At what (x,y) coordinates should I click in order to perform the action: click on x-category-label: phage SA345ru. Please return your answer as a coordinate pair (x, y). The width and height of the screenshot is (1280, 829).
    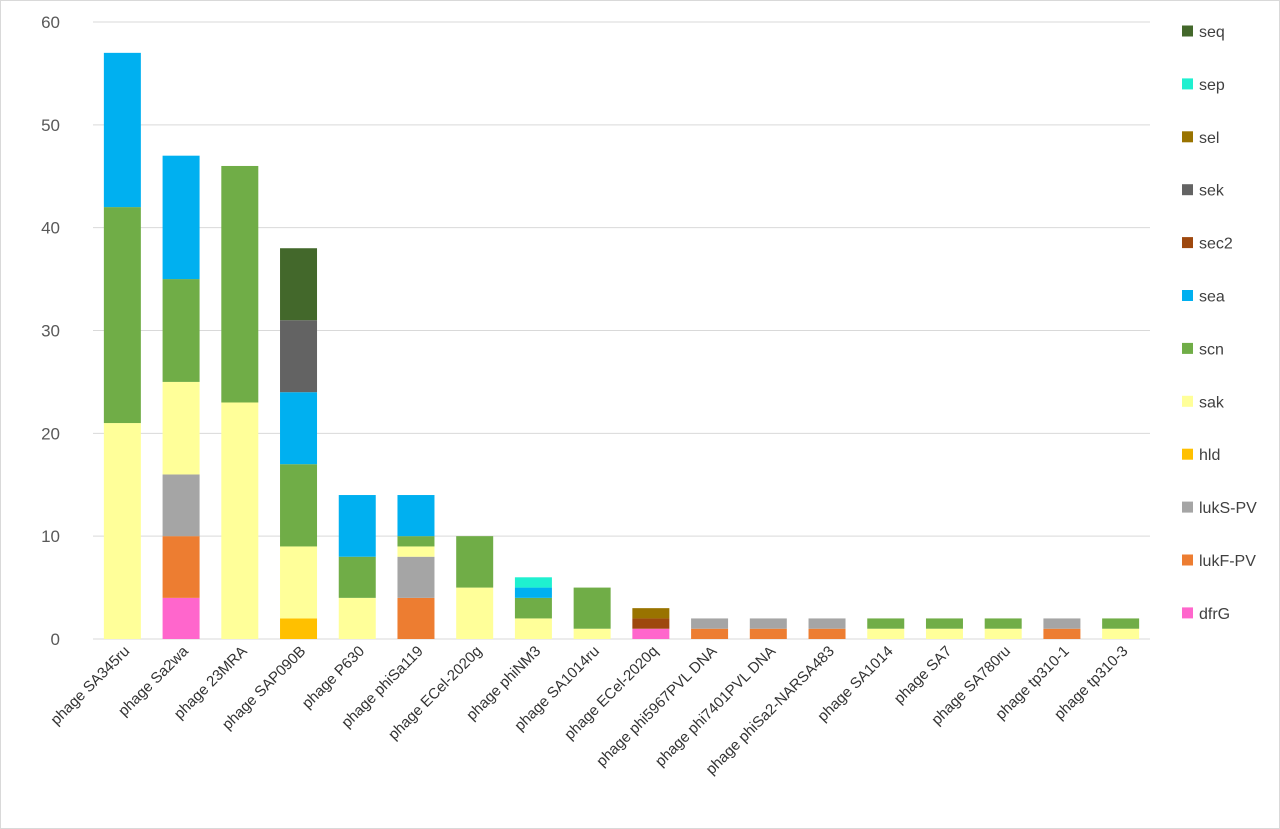
    Looking at the image, I should click on (90, 686).